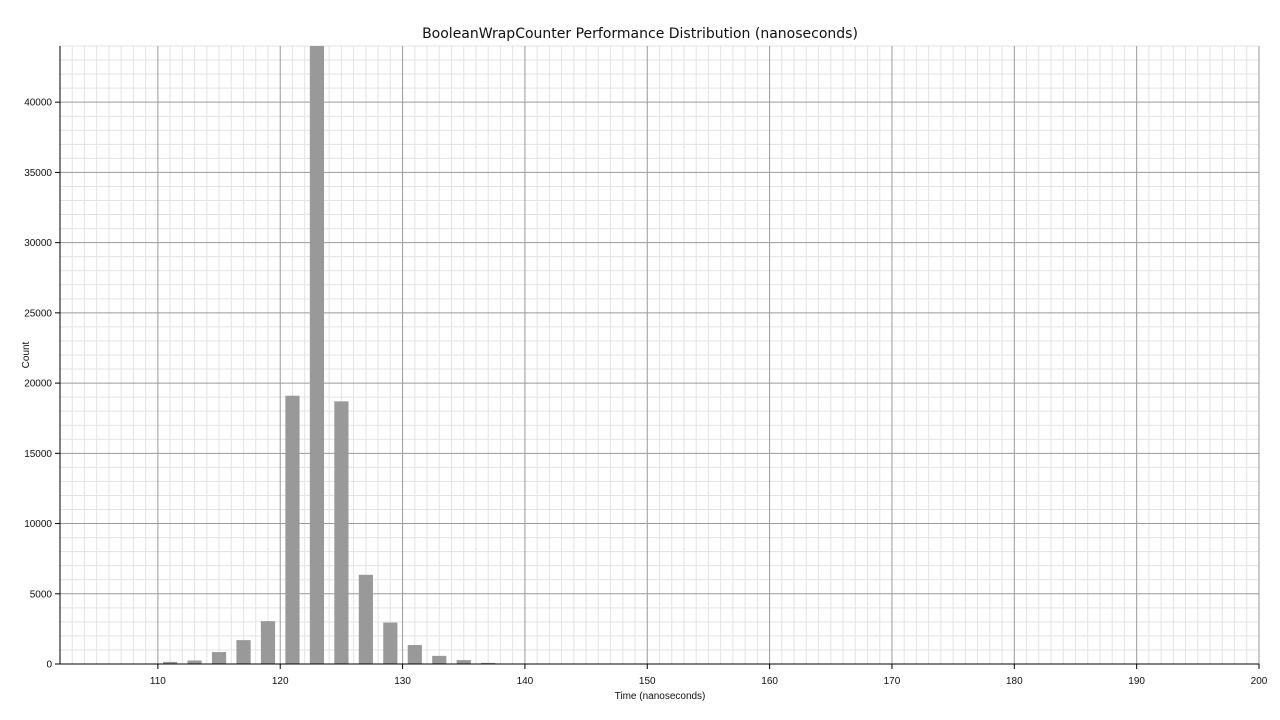 The height and width of the screenshot is (720, 1280). Describe the element at coordinates (1259, 681) in the screenshot. I see `x-tick-label: 200` at that location.